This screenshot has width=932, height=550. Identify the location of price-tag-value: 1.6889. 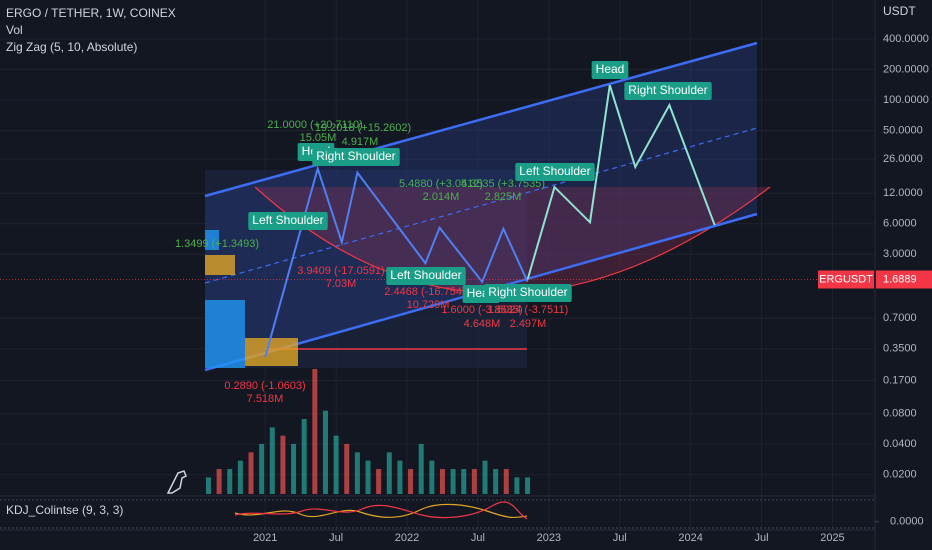
(900, 279).